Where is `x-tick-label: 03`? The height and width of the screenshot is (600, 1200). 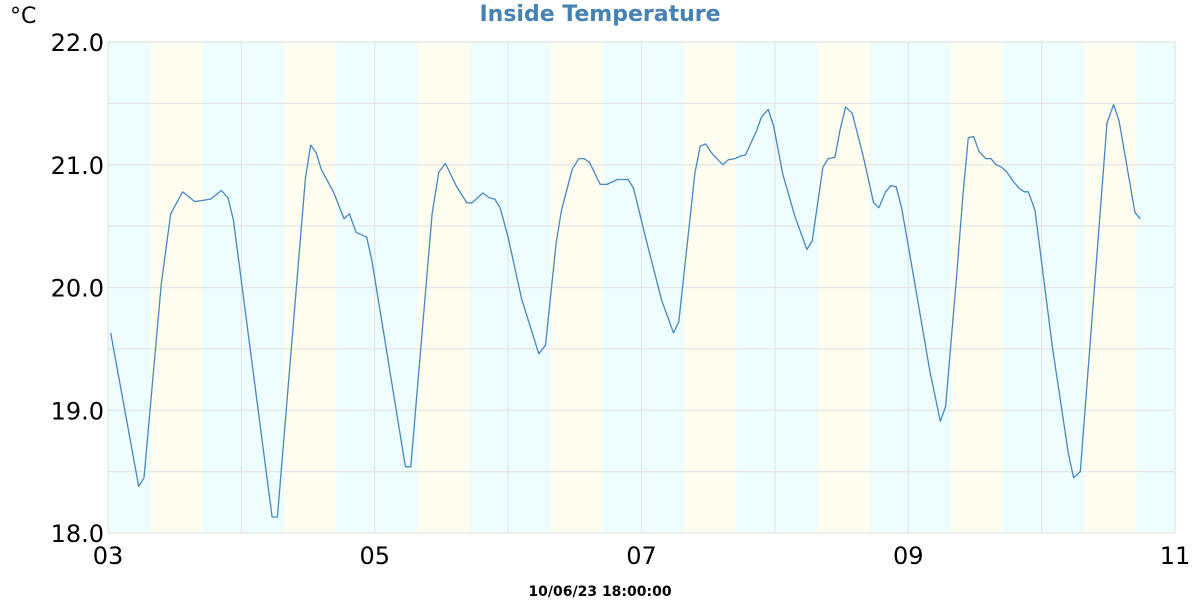
x-tick-label: 03 is located at coordinates (108, 556).